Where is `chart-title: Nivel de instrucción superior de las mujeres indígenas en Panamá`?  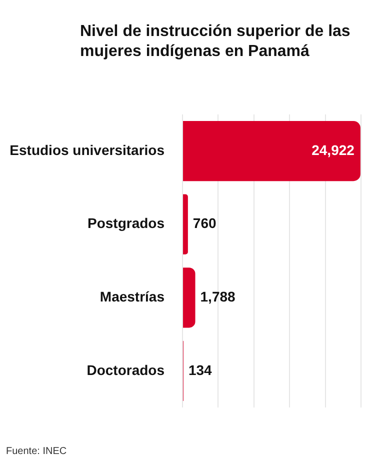
chart-title: Nivel de instrucción superior de las mujeres indígenas en Panamá is located at coordinates (216, 42).